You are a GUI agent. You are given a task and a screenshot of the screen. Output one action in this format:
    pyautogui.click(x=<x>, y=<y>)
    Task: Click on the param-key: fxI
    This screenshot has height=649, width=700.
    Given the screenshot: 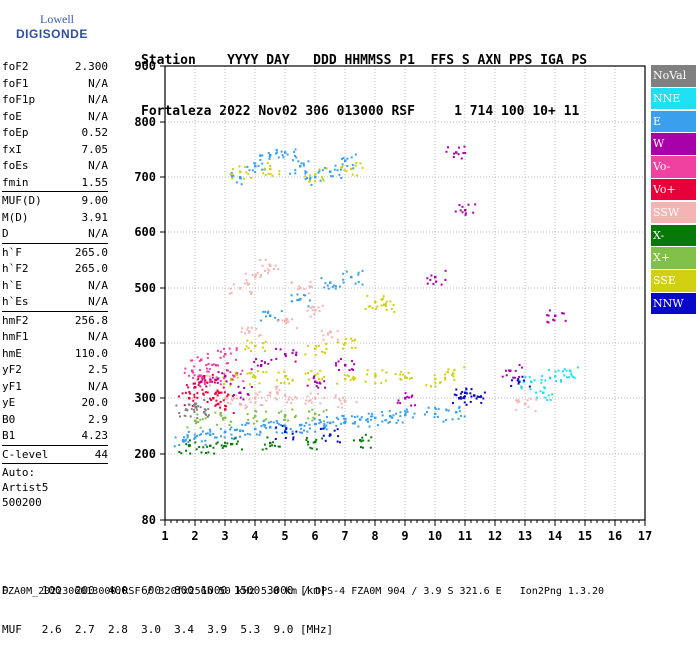 What is the action you would take?
    pyautogui.click(x=12, y=149)
    